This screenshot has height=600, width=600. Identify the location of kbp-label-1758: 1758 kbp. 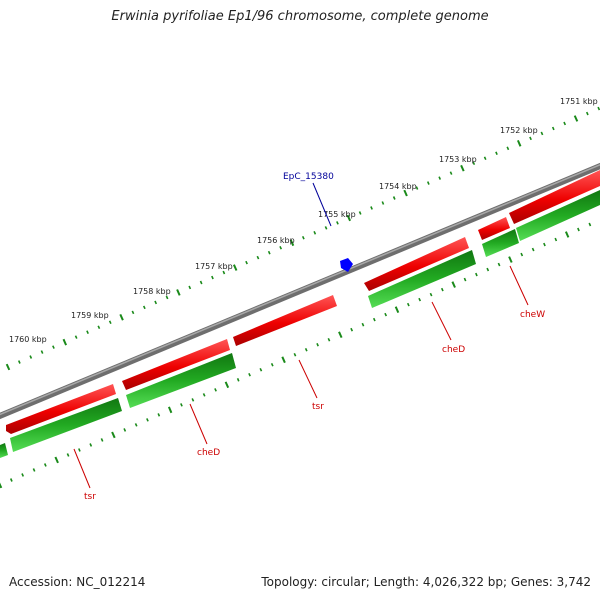
(152, 291).